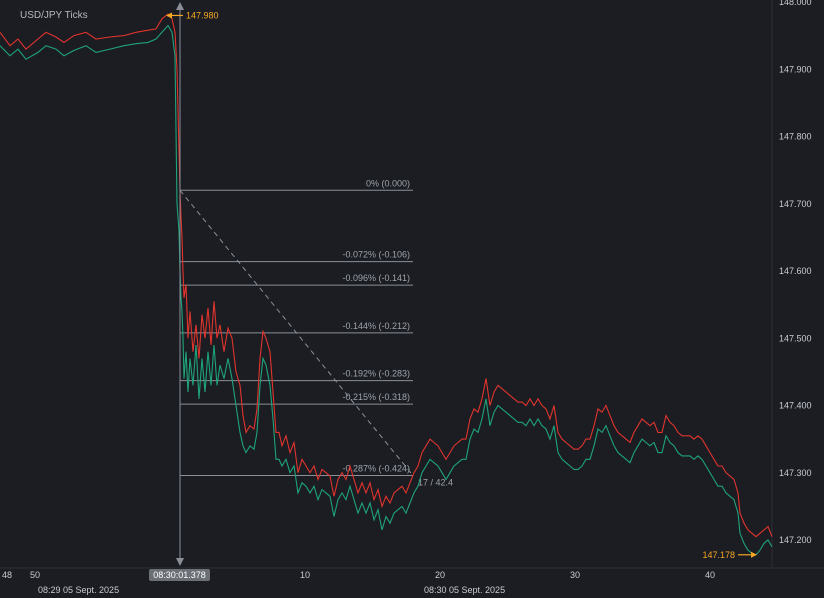 Image resolution: width=824 pixels, height=598 pixels. What do you see at coordinates (7, 575) in the screenshot?
I see `time-tick-label: 48` at bounding box center [7, 575].